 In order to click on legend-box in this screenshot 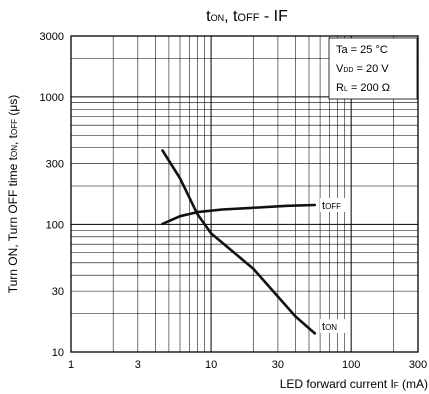, I will do `click(373, 68)`.